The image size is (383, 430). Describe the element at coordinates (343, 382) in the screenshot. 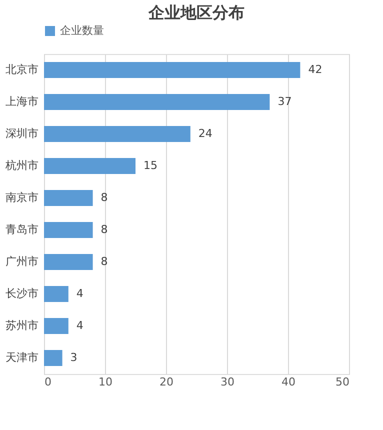

I see `x-tick-label: 50` at that location.